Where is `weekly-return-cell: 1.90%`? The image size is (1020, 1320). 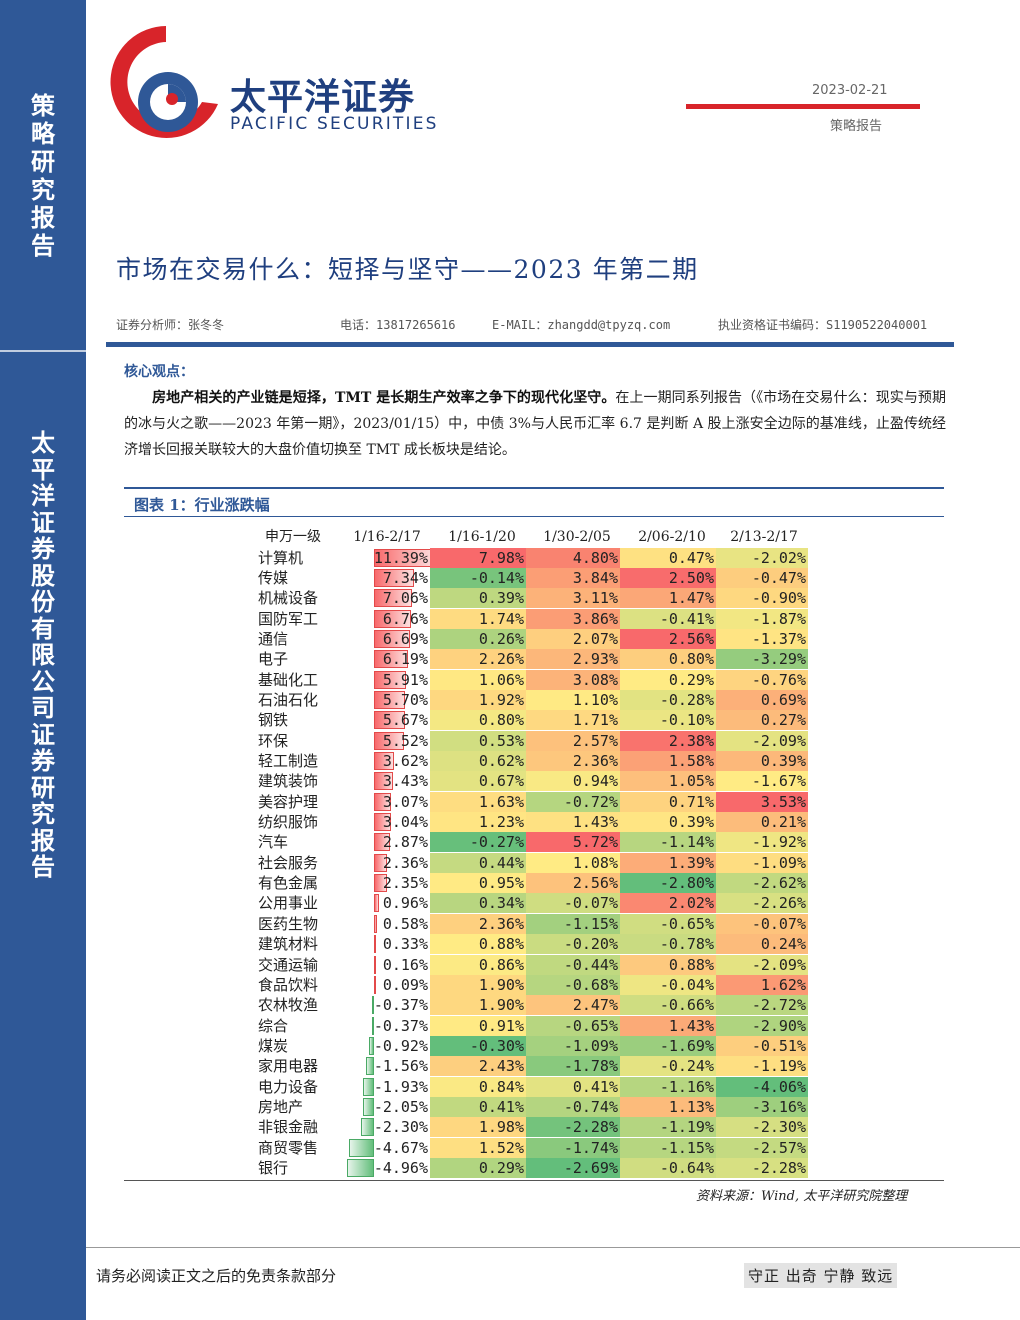
weekly-return-cell: 1.90% is located at coordinates (478, 1005).